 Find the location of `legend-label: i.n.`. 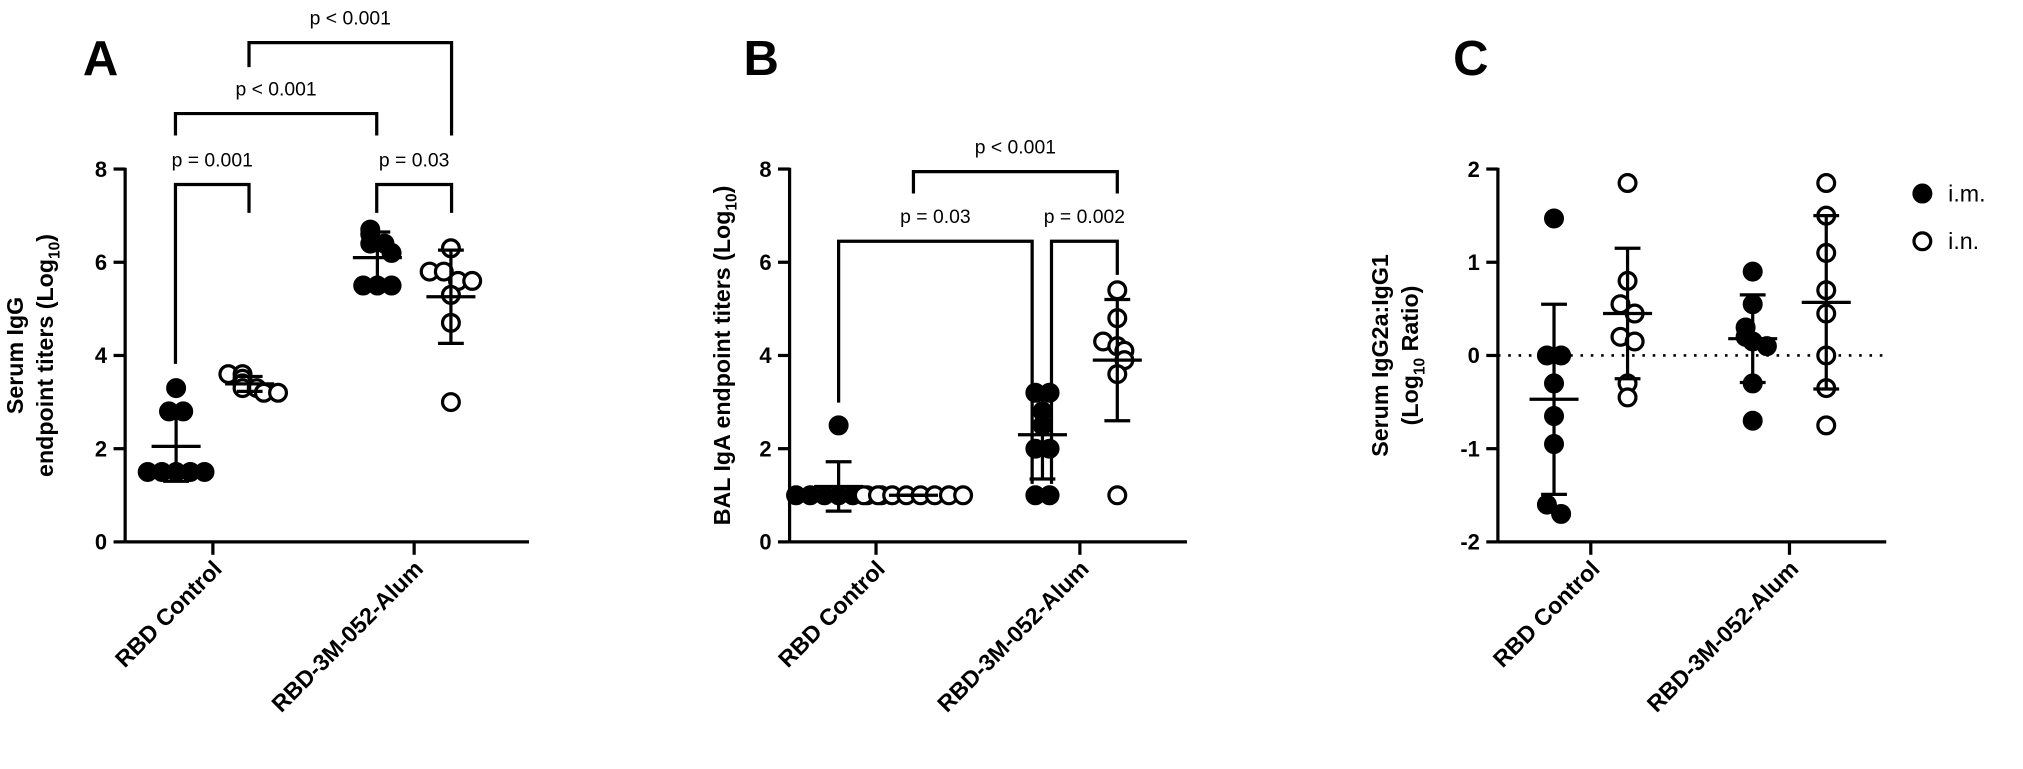

legend-label: i.n. is located at coordinates (1963, 241).